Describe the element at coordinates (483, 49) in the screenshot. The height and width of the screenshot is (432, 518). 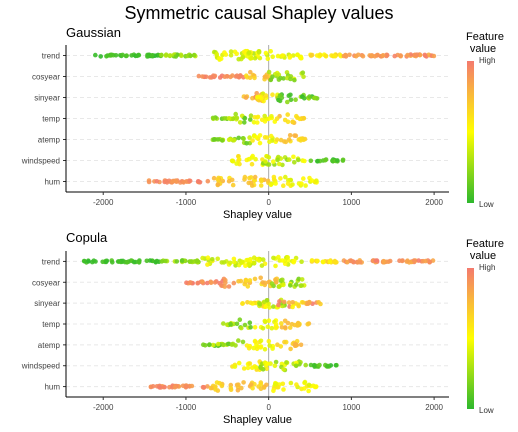
I see `legend-title: value` at that location.